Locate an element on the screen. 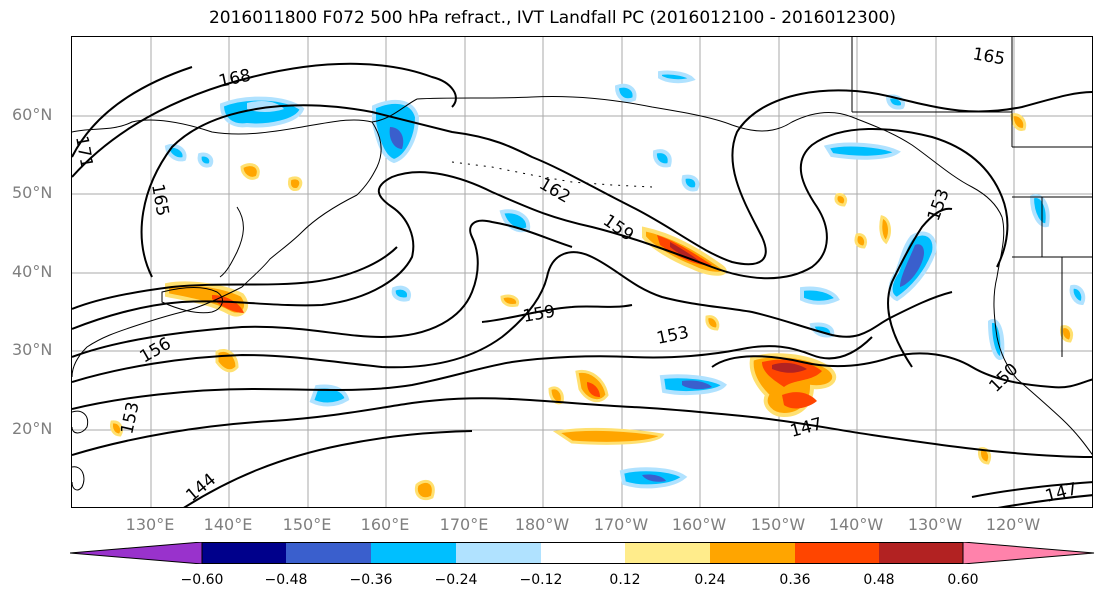 The height and width of the screenshot is (601, 1105). colorbar is located at coordinates (583, 553).